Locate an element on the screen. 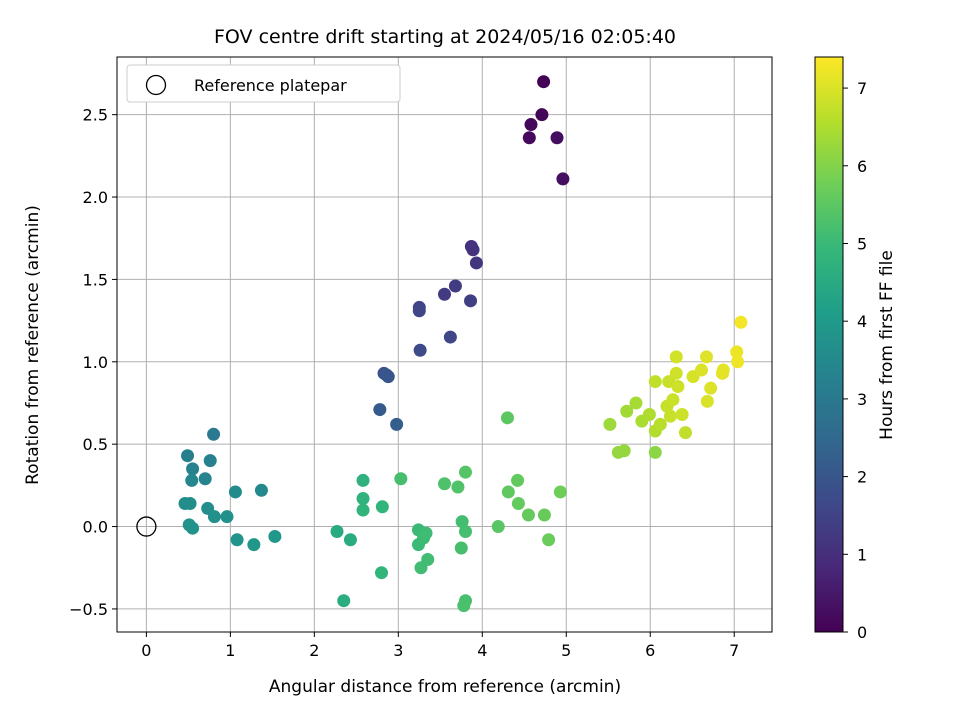 Image resolution: width=960 pixels, height=724 pixels. colorbar-tick-label: 4 is located at coordinates (862, 321).